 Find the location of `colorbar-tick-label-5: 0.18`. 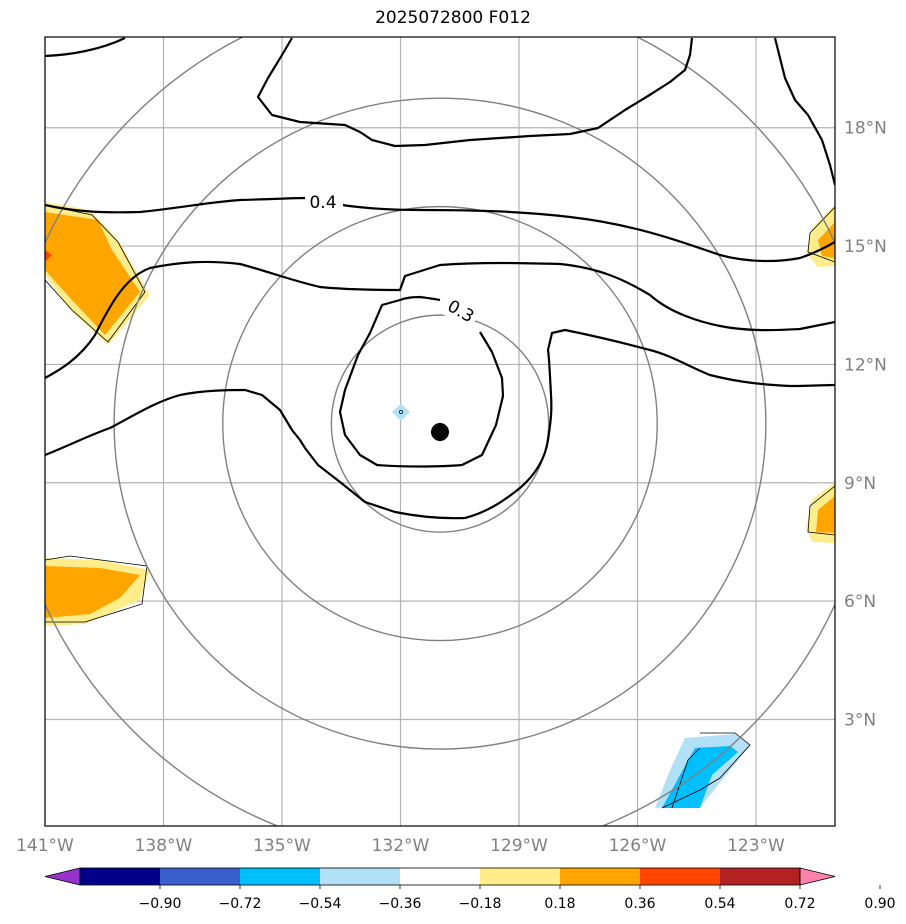

colorbar-tick-label-5: 0.18 is located at coordinates (559, 904).